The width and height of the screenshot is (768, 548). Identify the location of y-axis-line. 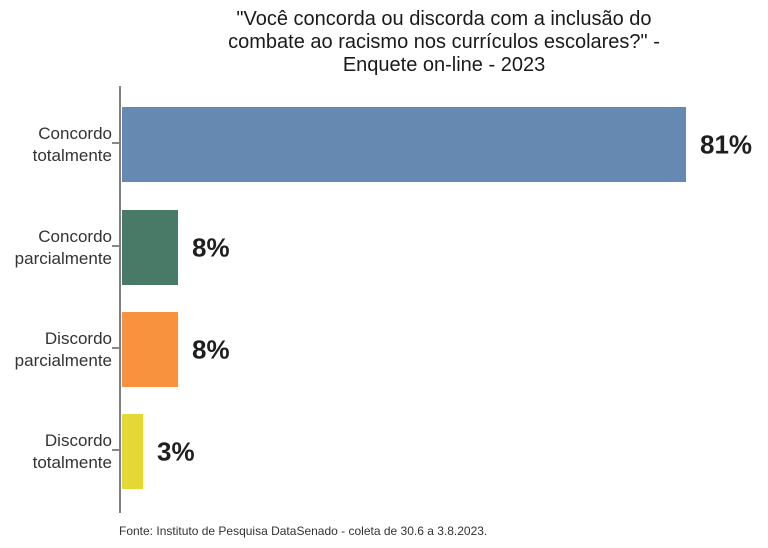
(120, 299).